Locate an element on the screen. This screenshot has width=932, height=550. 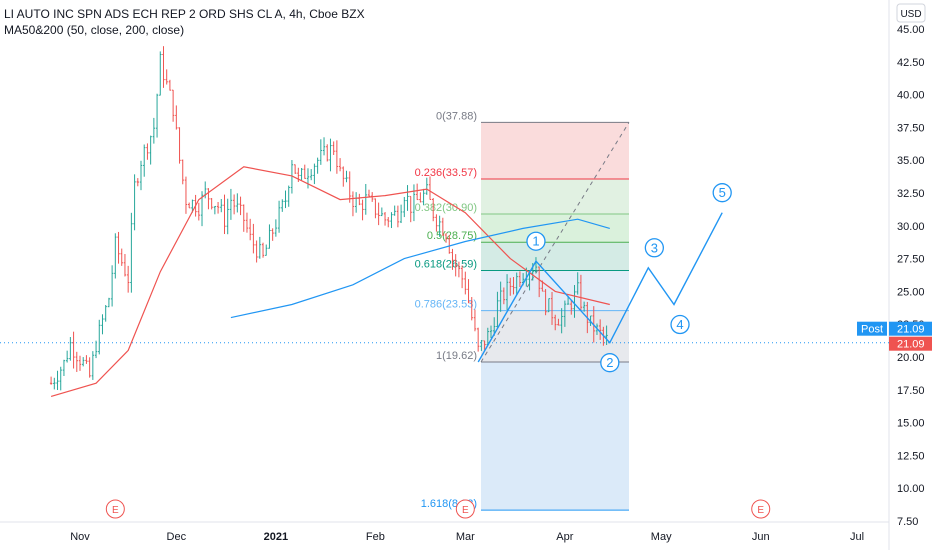
y-tick-label: 12.50 is located at coordinates (911, 456).